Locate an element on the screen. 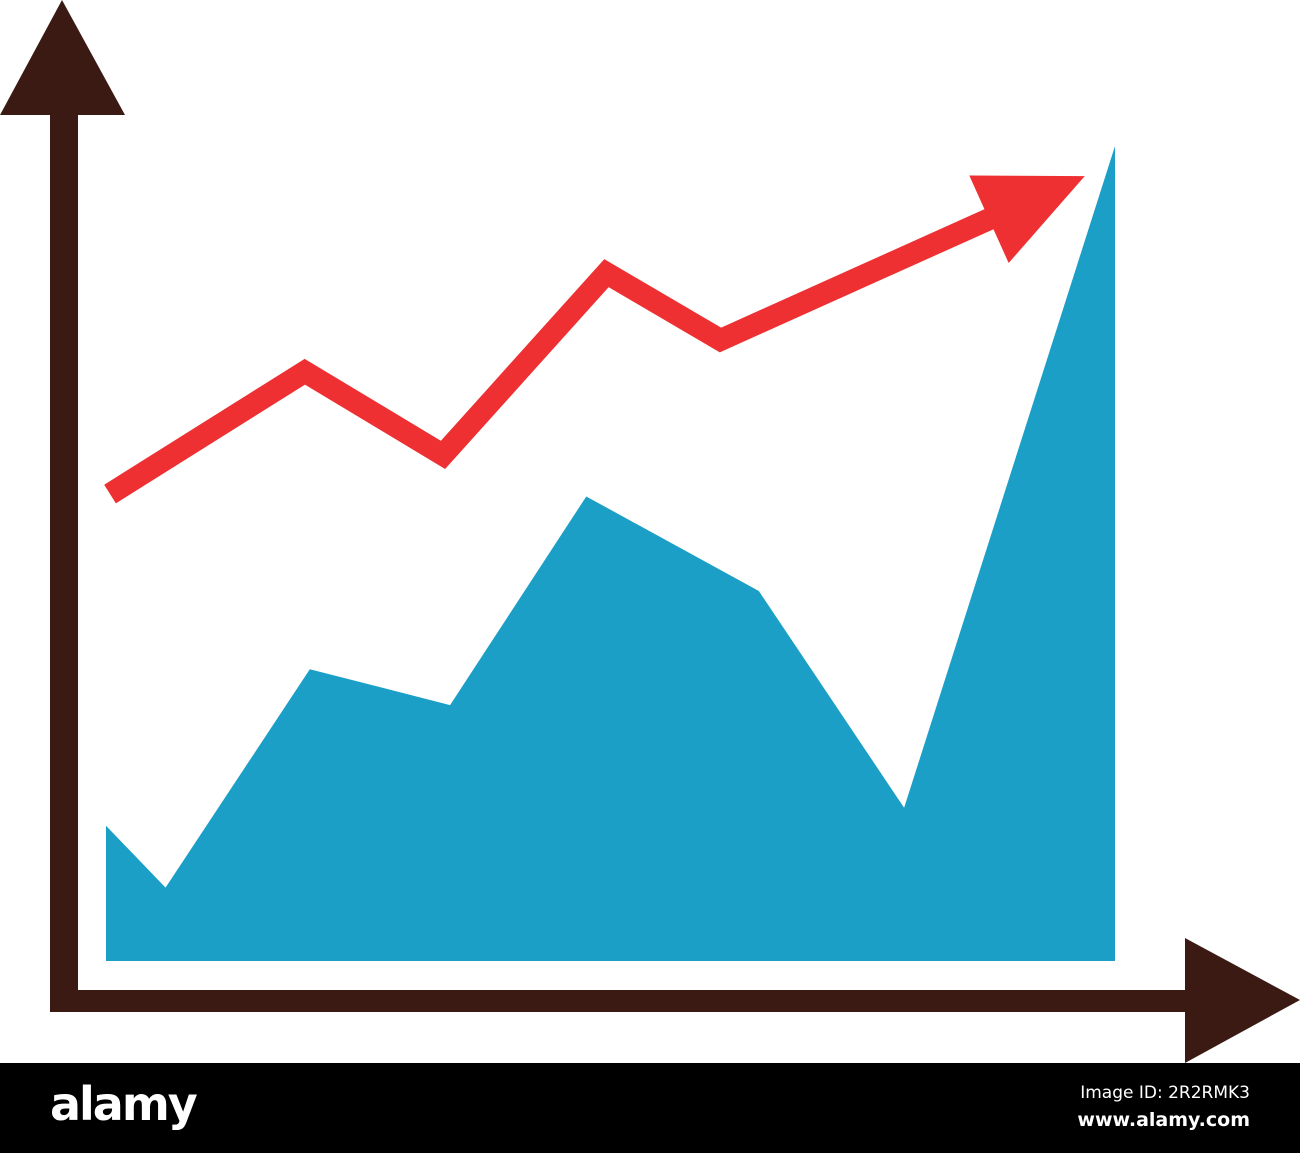 Image resolution: width=1300 pixels, height=1153 pixels. trend-arrowhead is located at coordinates (1027, 219).